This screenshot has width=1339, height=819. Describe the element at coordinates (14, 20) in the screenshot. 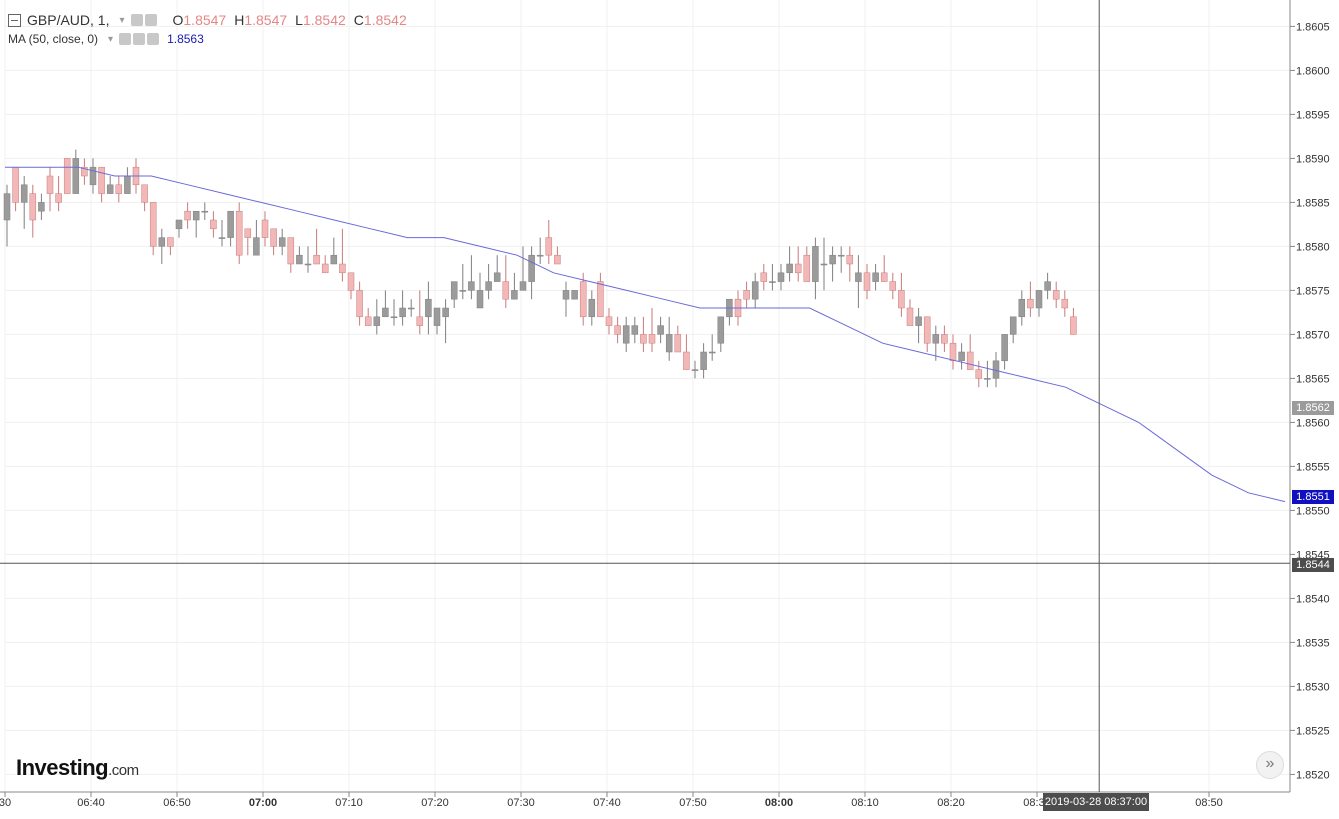

I see `collapse-legend-icon` at that location.